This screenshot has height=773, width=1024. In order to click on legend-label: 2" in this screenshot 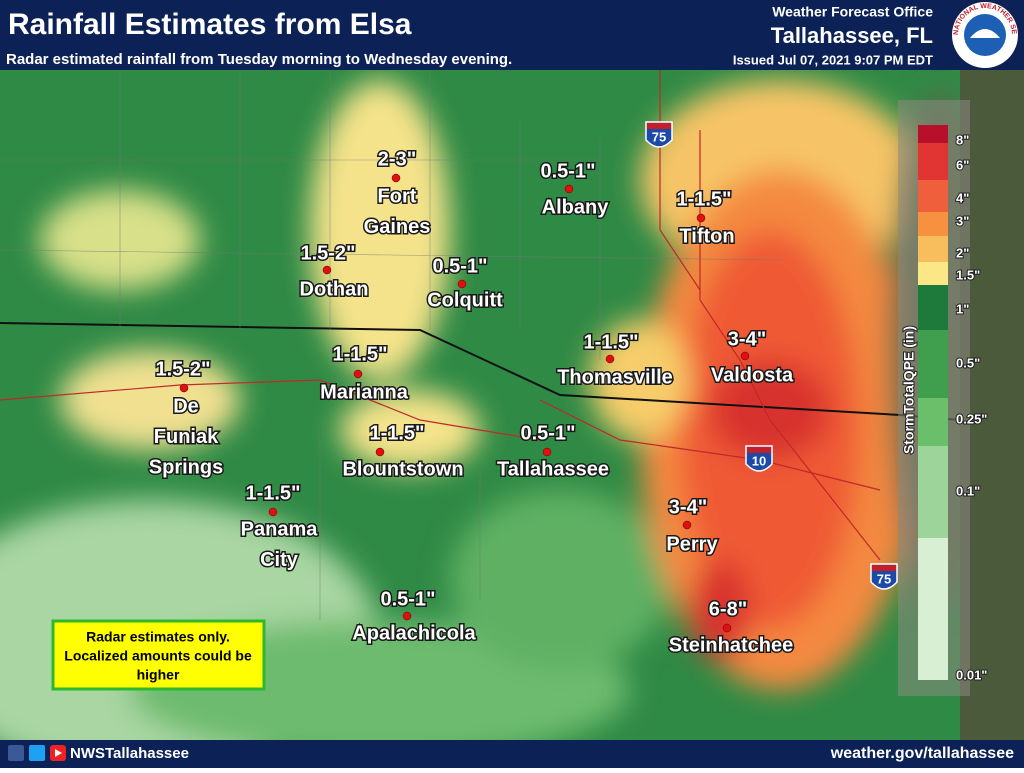, I will do `click(962, 252)`.